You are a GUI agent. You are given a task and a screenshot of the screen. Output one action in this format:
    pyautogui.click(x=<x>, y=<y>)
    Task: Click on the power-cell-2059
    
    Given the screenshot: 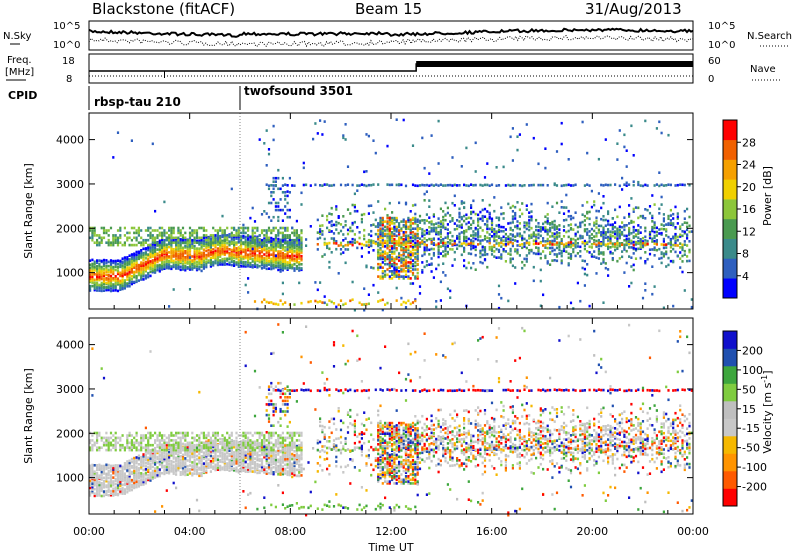 What is the action you would take?
    pyautogui.click(x=380, y=228)
    